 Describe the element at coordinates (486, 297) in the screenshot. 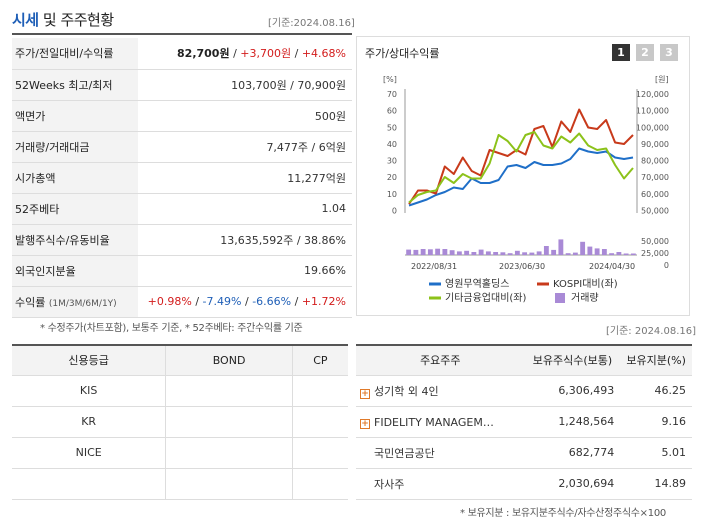

I see `legend-label: 기타금융업대비(좌)` at that location.